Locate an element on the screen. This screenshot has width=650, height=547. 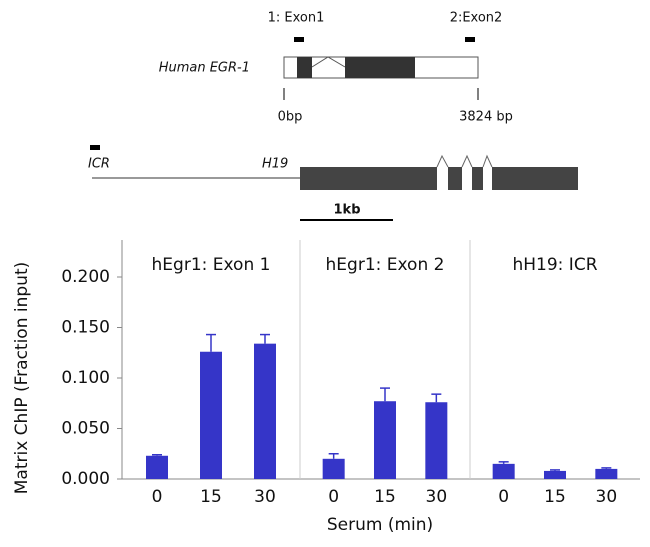
y-tick-label: 0.200 is located at coordinates (85, 277).